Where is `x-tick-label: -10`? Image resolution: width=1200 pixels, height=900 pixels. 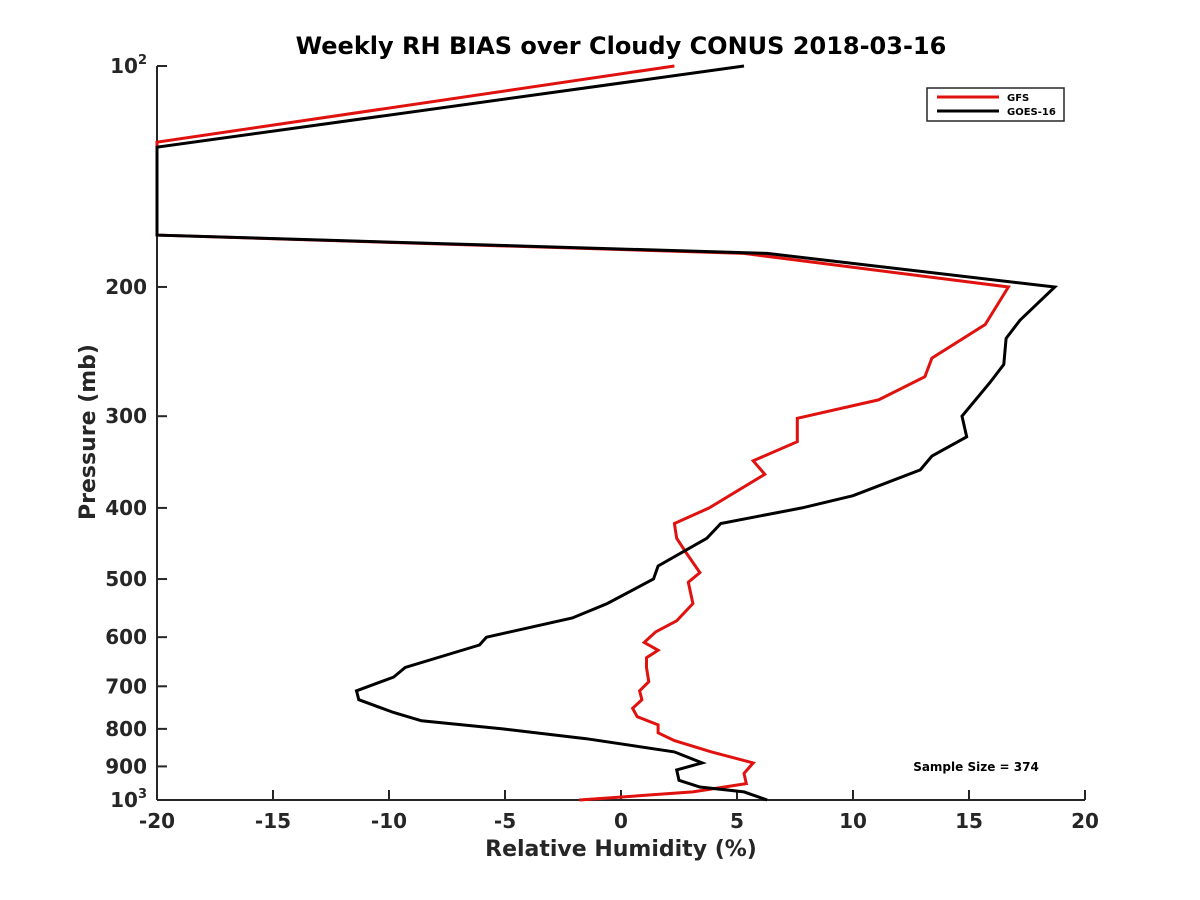
x-tick-label: -10 is located at coordinates (389, 821).